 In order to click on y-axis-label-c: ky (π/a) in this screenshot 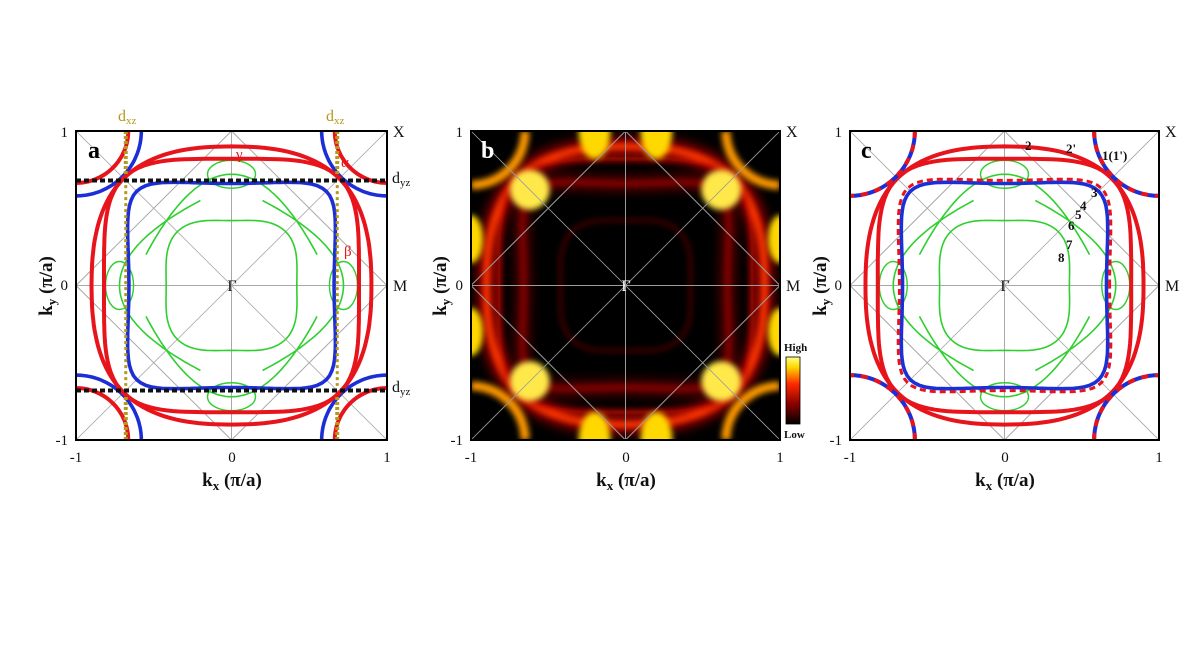, I will do `click(821, 286)`.